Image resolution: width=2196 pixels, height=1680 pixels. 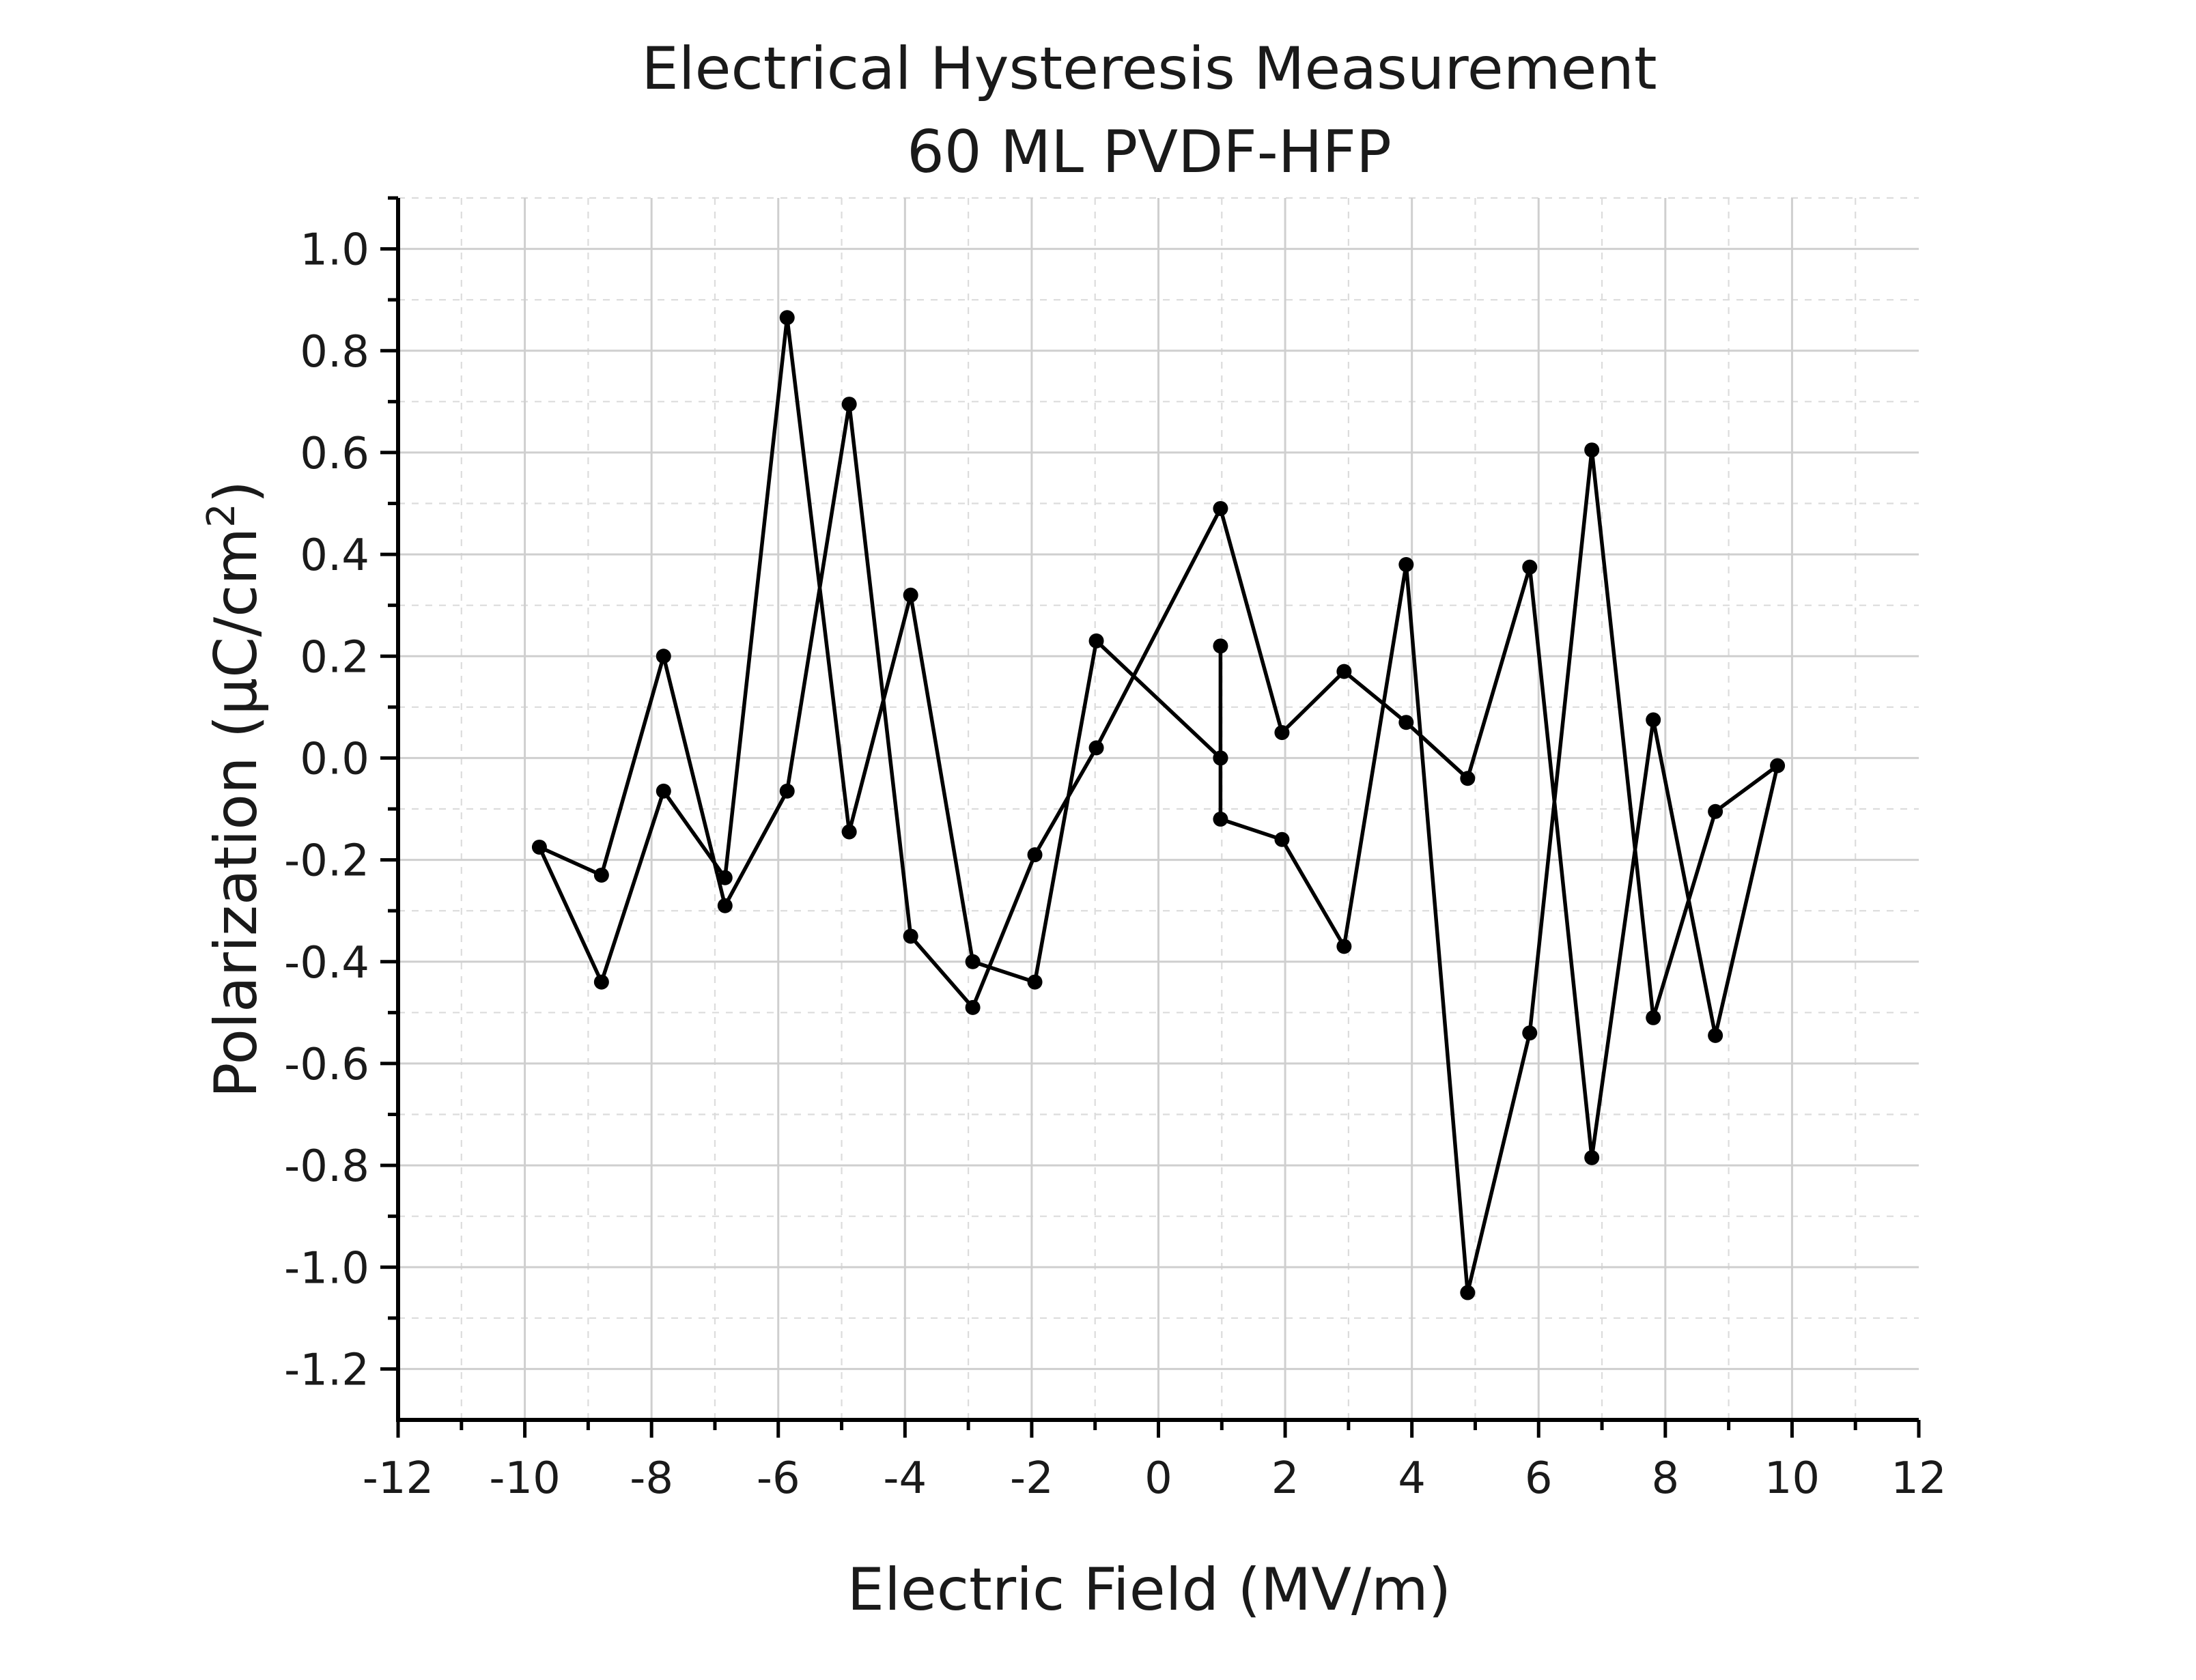 What do you see at coordinates (525, 1478) in the screenshot?
I see `x-tick-label: -10` at bounding box center [525, 1478].